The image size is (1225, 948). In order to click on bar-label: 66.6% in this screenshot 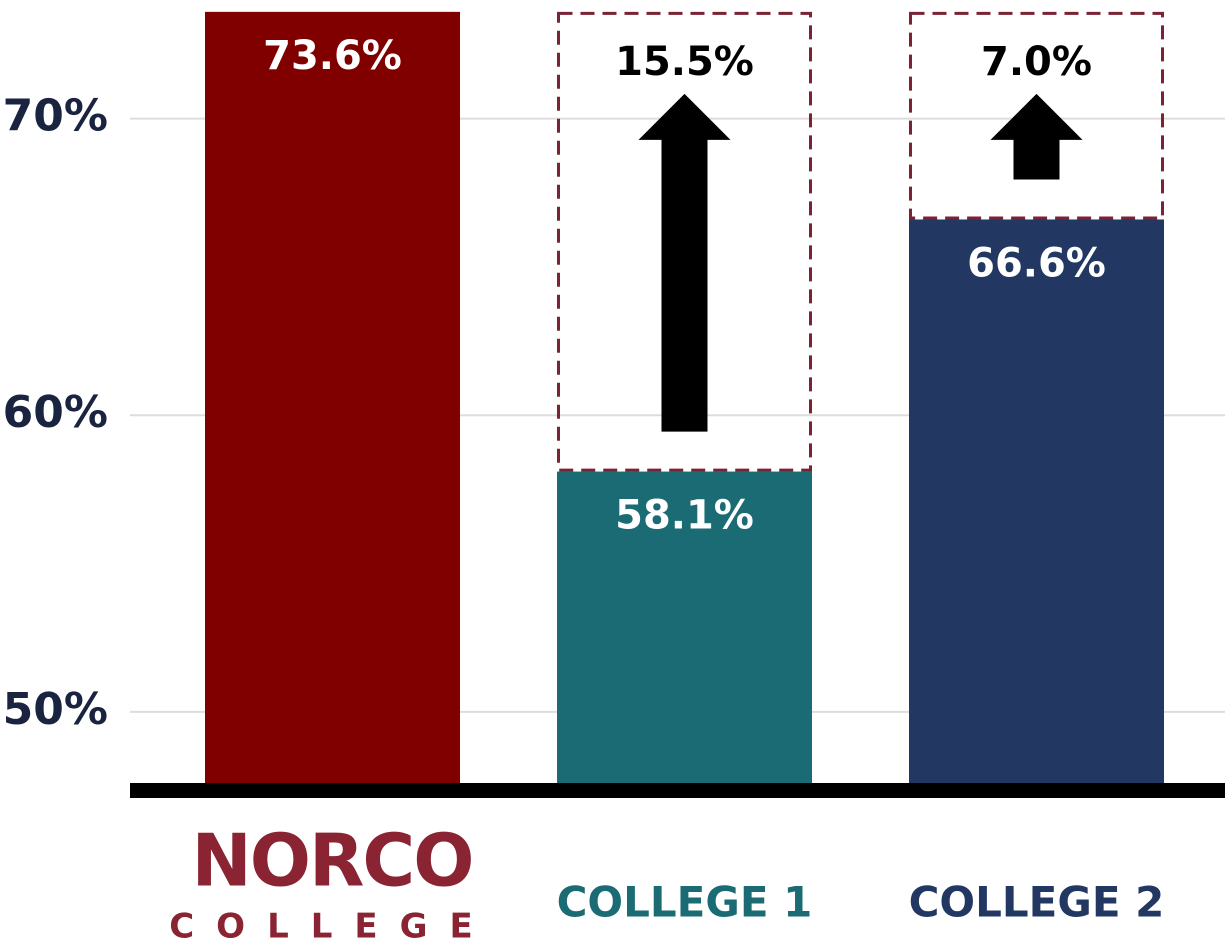, I will do `click(1036, 263)`.